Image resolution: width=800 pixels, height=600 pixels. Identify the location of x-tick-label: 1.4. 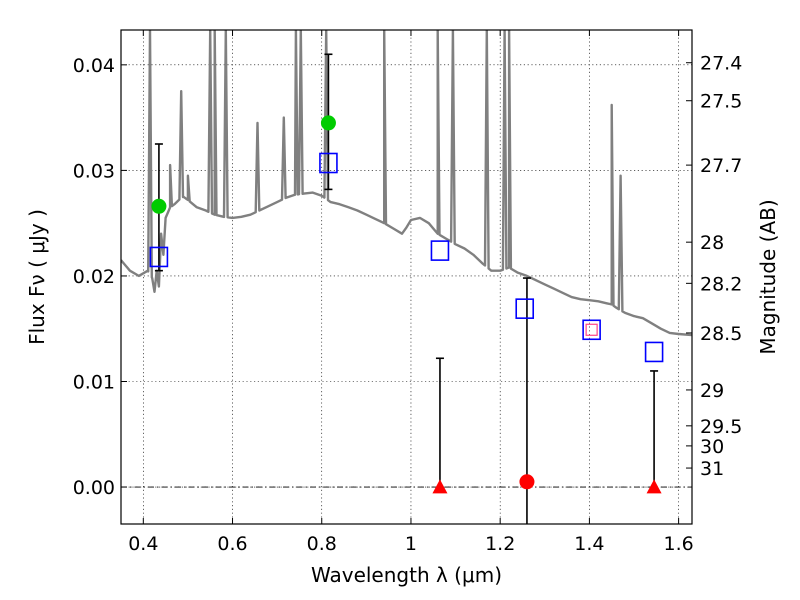
(589, 544).